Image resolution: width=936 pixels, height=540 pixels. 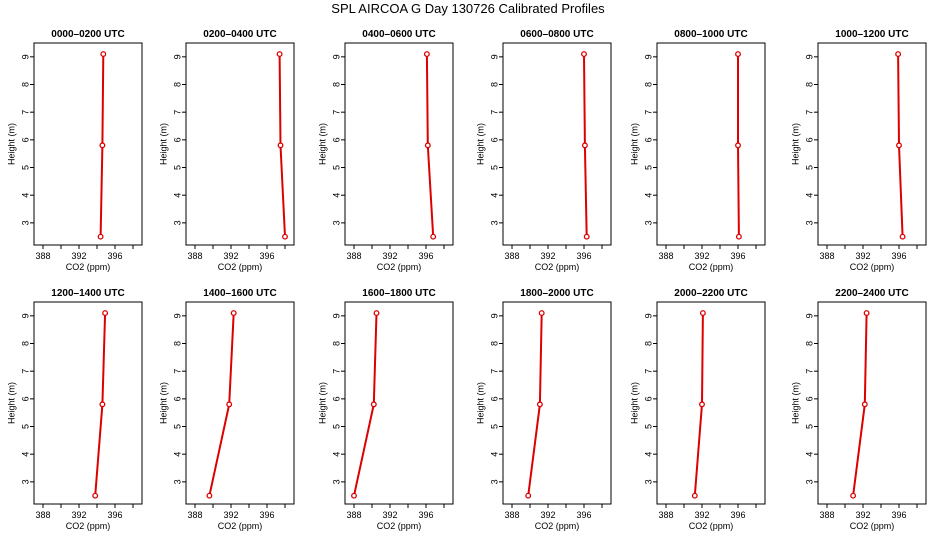 I want to click on panel-title: 0400–0600 UTC, so click(x=398, y=34).